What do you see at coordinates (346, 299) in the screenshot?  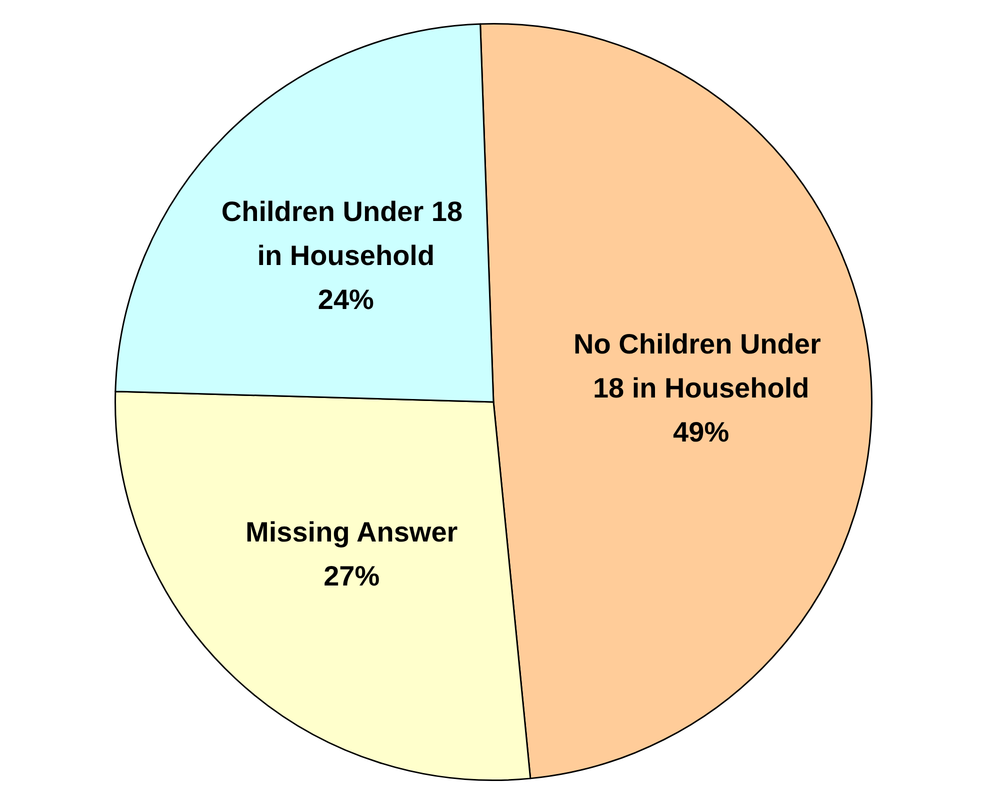 I see `data-label: 24%` at bounding box center [346, 299].